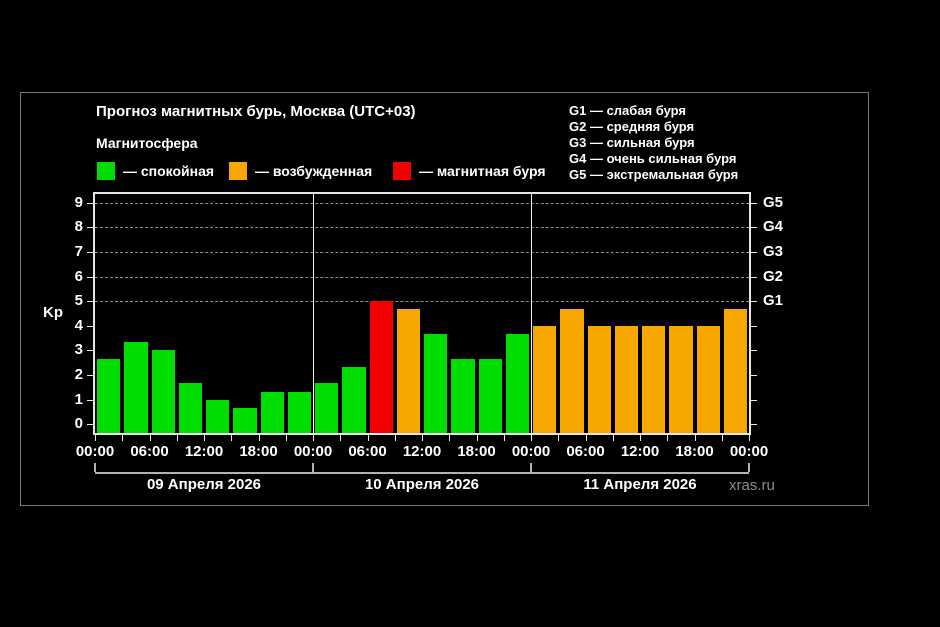  What do you see at coordinates (256, 111) in the screenshot?
I see `page-title: Прогноз магнитных бурь, Москва (UTC+03)` at bounding box center [256, 111].